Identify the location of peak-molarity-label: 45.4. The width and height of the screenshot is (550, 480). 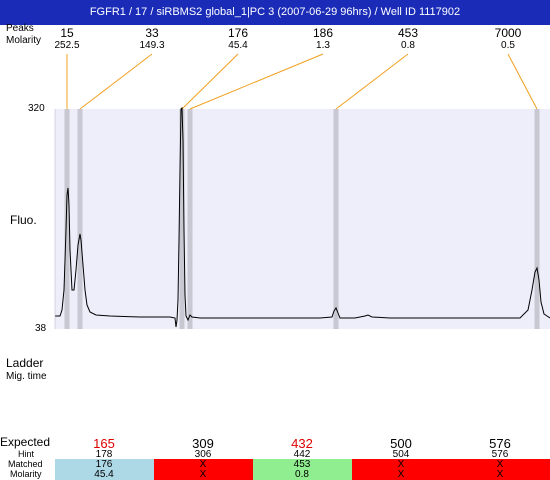
(238, 45).